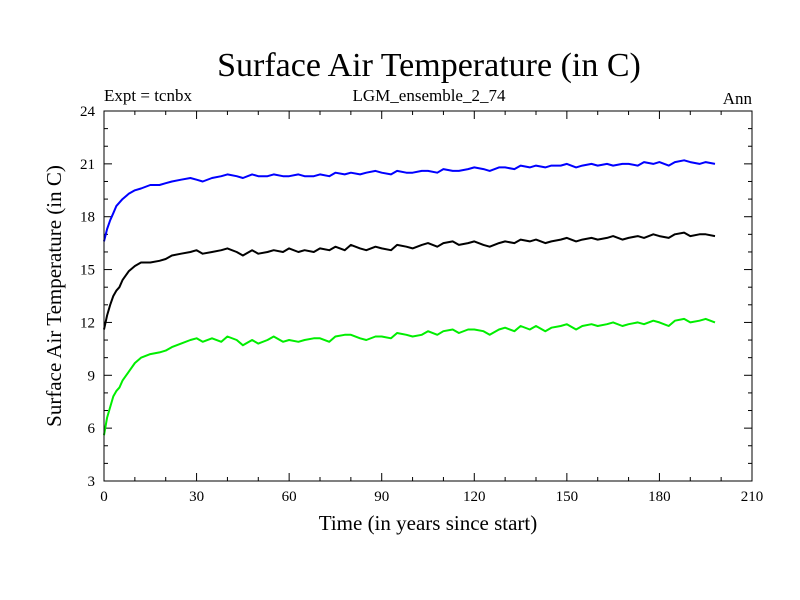 This screenshot has width=800, height=600. I want to click on y-tick-label: 9, so click(92, 376).